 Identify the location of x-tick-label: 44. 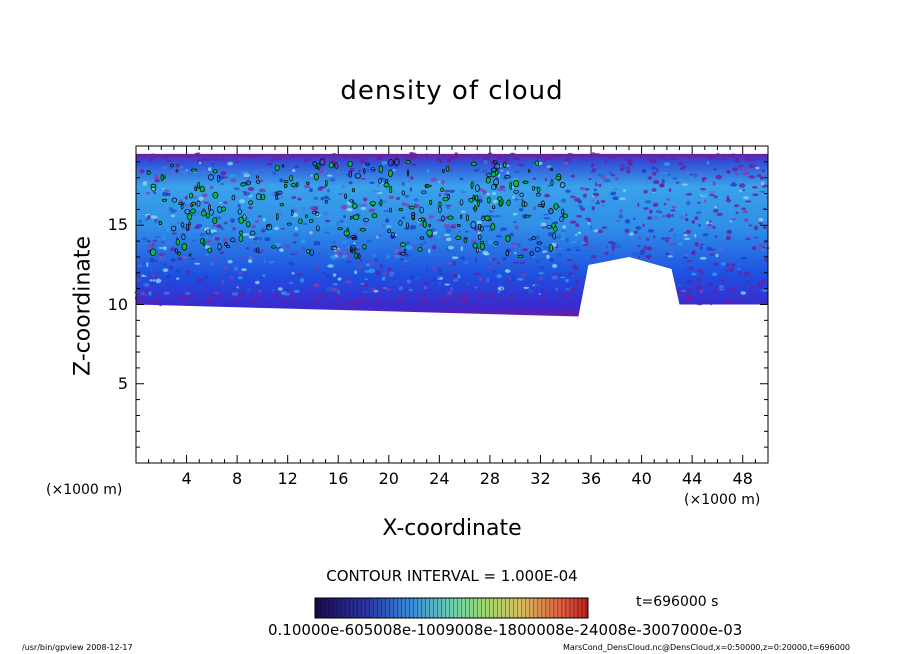
(692, 478).